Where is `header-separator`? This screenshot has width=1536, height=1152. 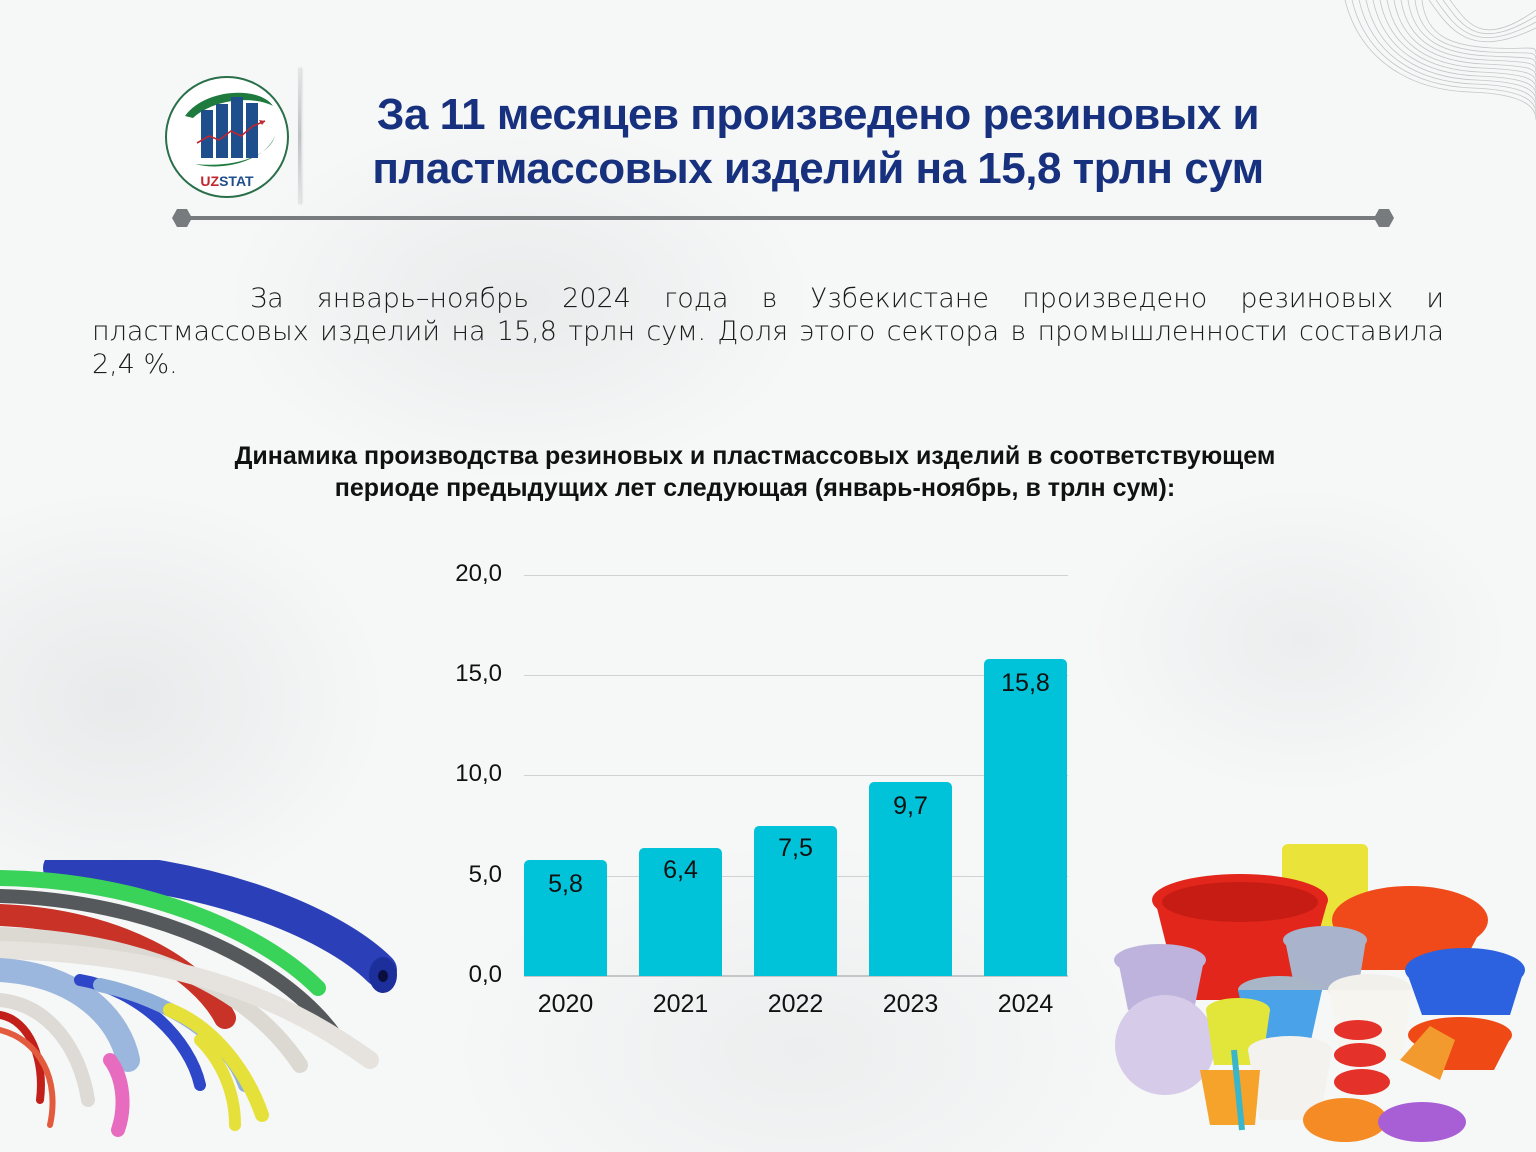
header-separator is located at coordinates (783, 218).